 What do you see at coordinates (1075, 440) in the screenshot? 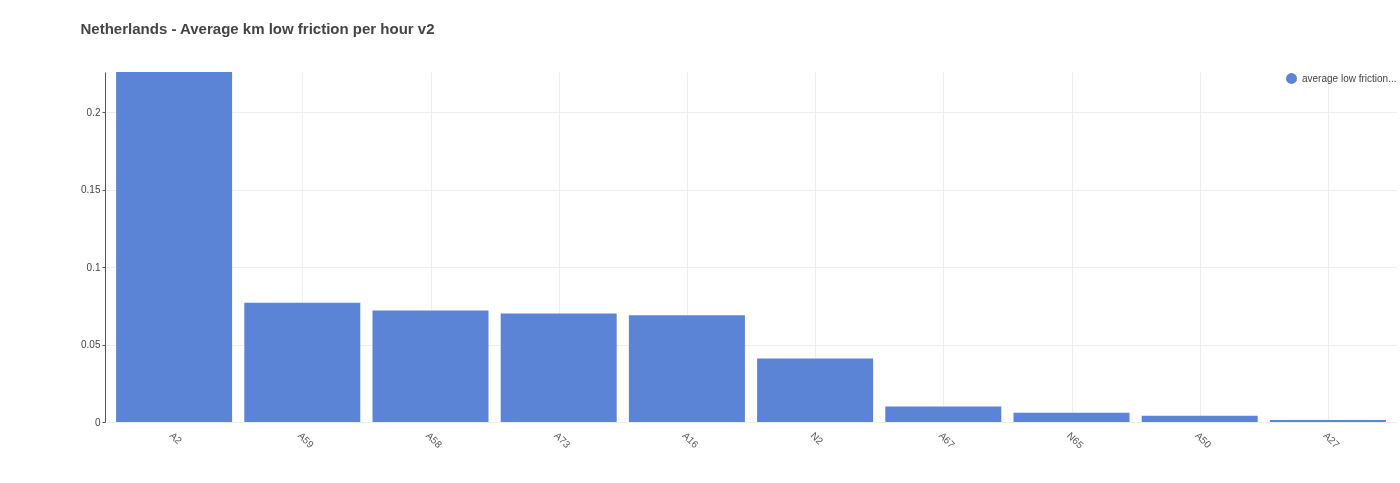
I see `x-tick-label: N65` at bounding box center [1075, 440].